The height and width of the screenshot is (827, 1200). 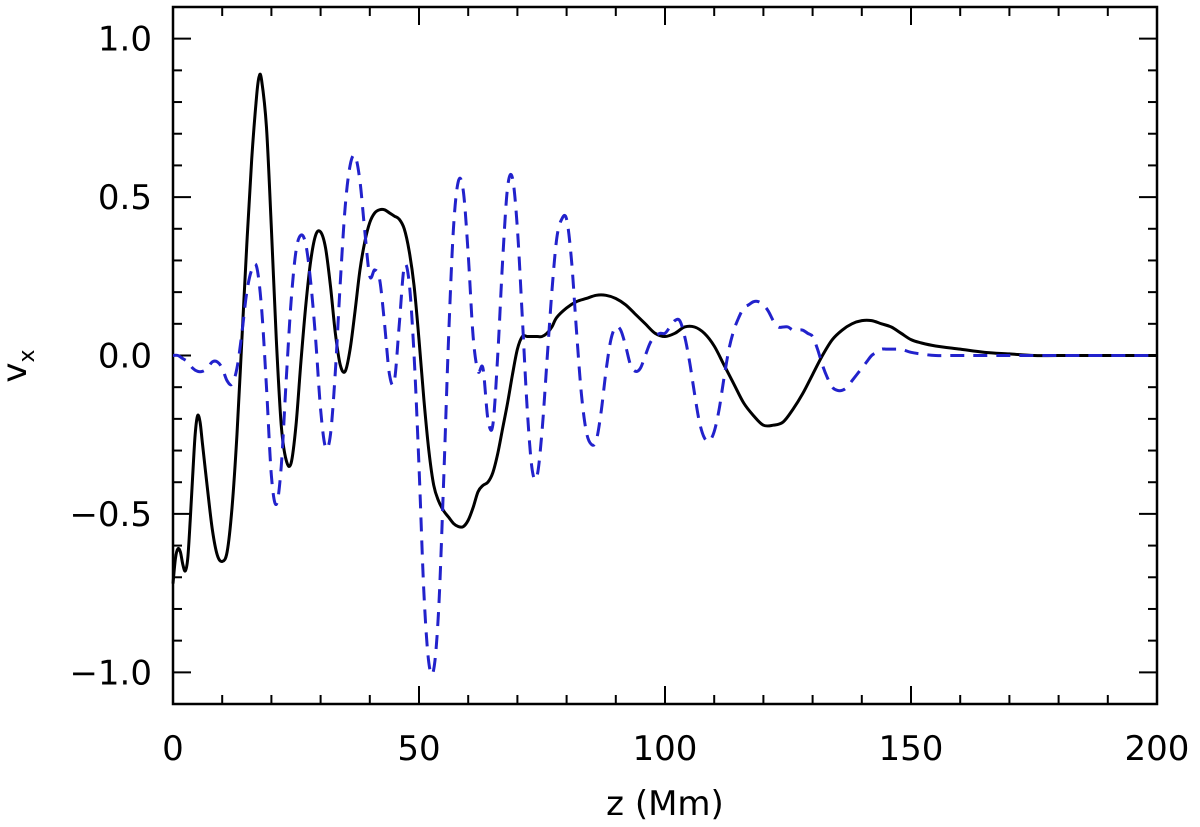 I want to click on y-axis-label-subscript: x, so click(x=27, y=355).